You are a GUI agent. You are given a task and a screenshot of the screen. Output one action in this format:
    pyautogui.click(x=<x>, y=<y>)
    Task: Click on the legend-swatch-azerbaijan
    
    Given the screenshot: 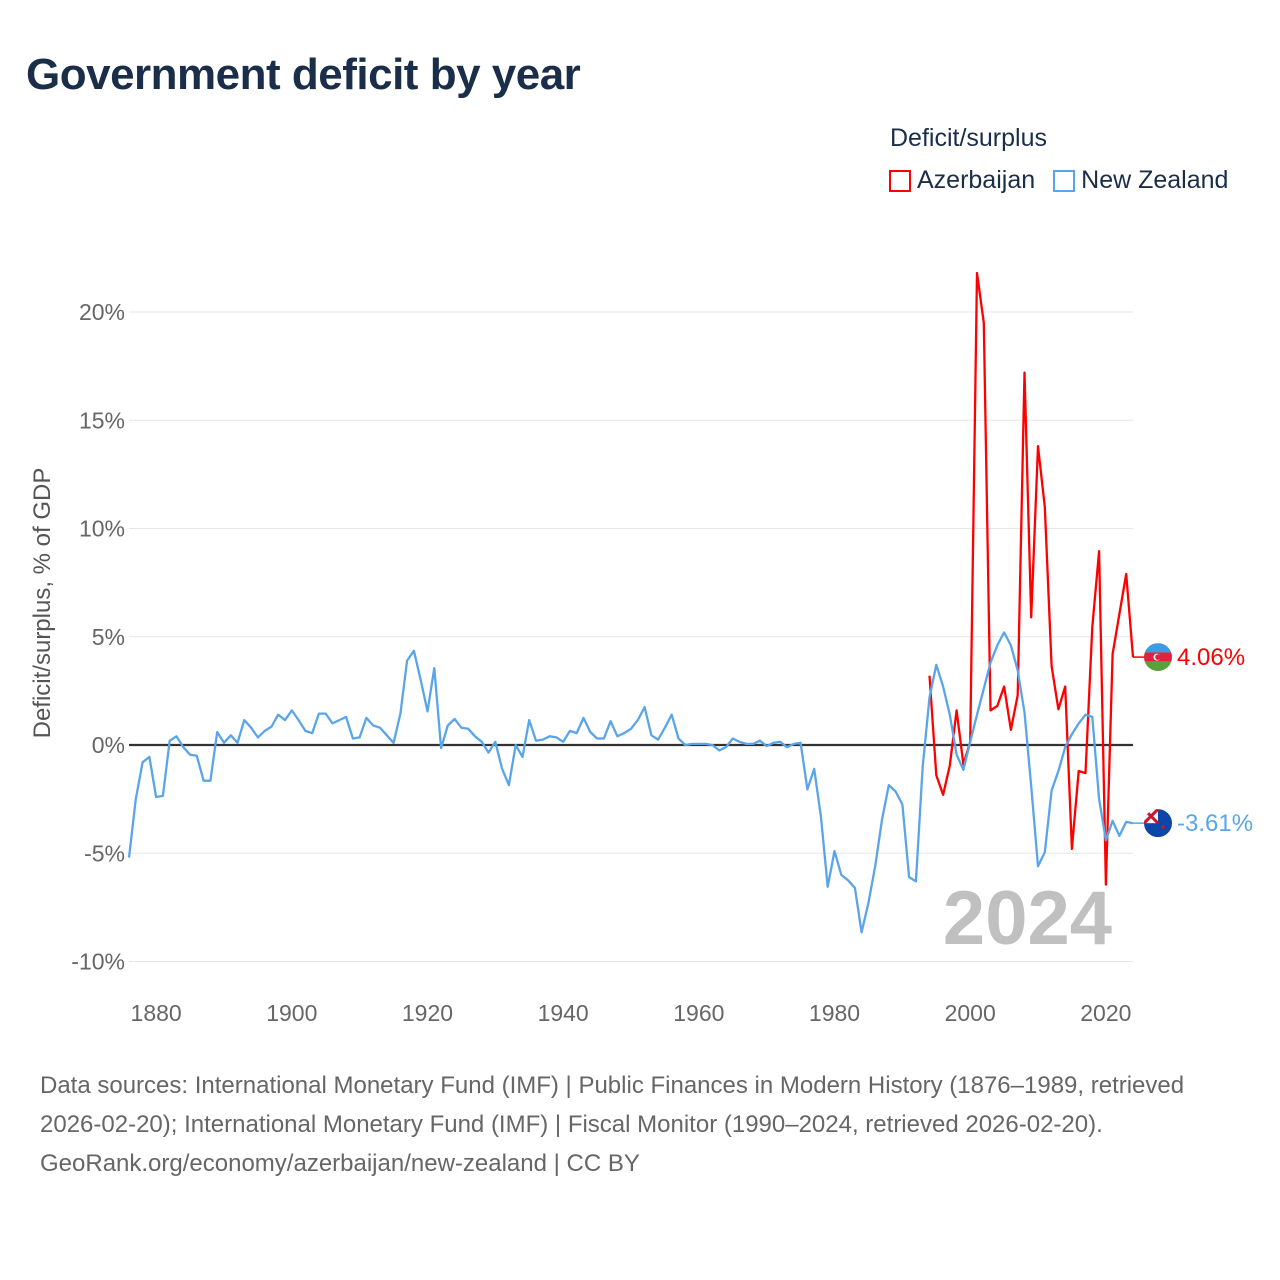 What is the action you would take?
    pyautogui.click(x=900, y=180)
    